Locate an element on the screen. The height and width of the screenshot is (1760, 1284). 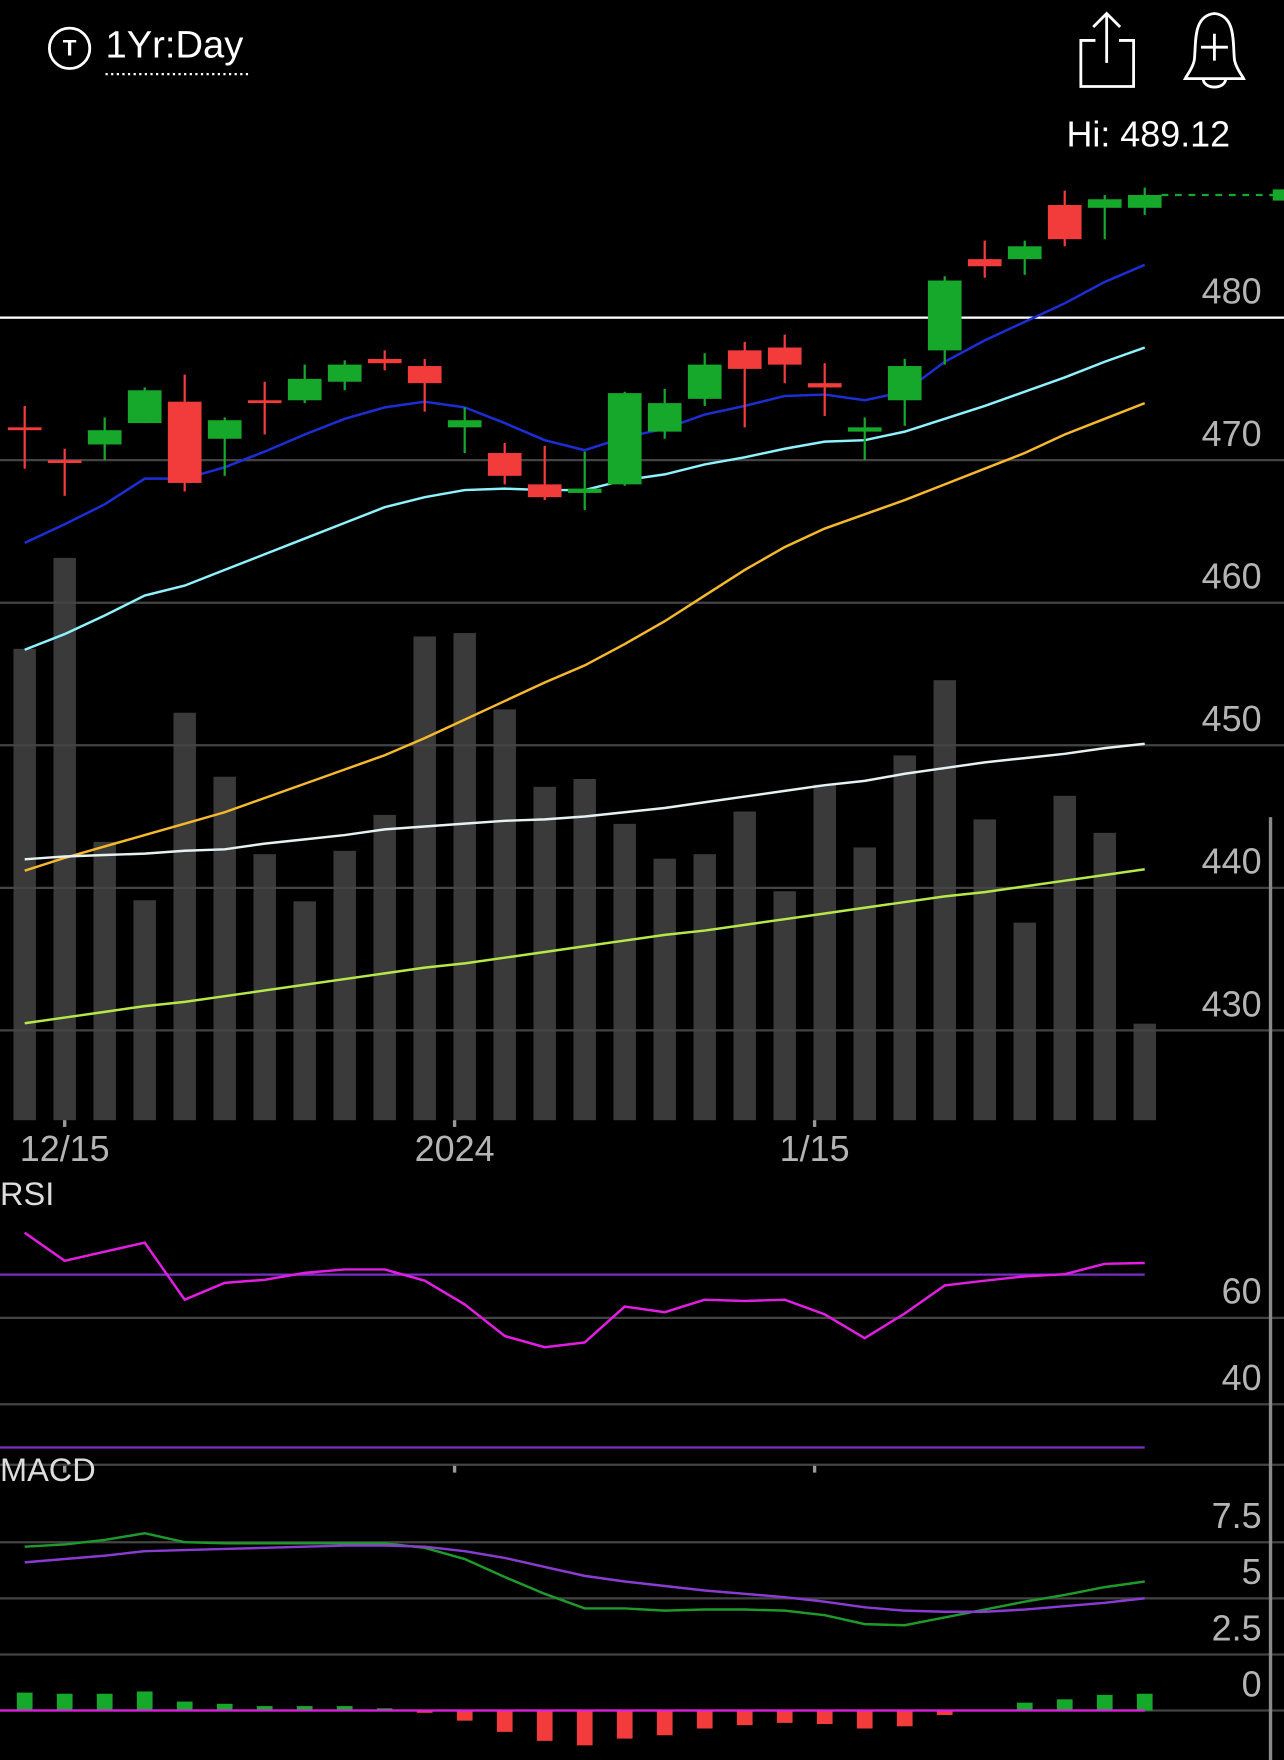
y-tick-label: 60 is located at coordinates (1242, 1291).